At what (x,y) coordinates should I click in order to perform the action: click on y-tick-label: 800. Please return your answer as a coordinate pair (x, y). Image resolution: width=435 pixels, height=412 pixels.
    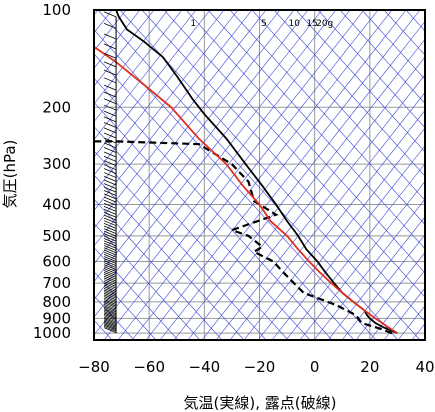
    Looking at the image, I should click on (56, 302).